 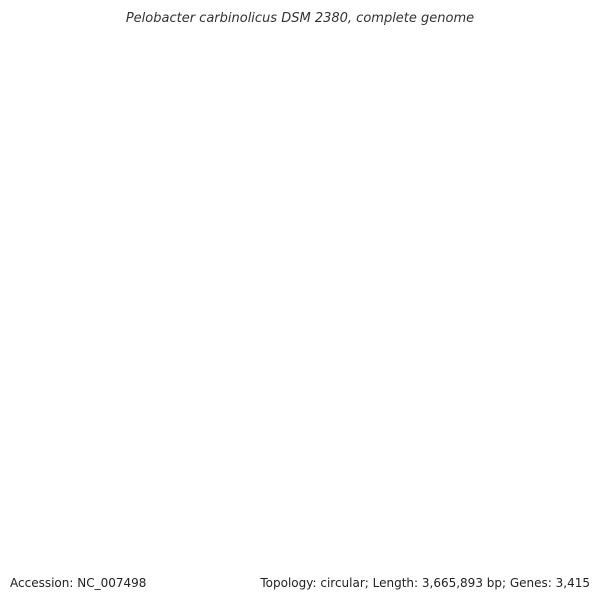 I want to click on accession-text: Accession: NC_007498, so click(x=78, y=583).